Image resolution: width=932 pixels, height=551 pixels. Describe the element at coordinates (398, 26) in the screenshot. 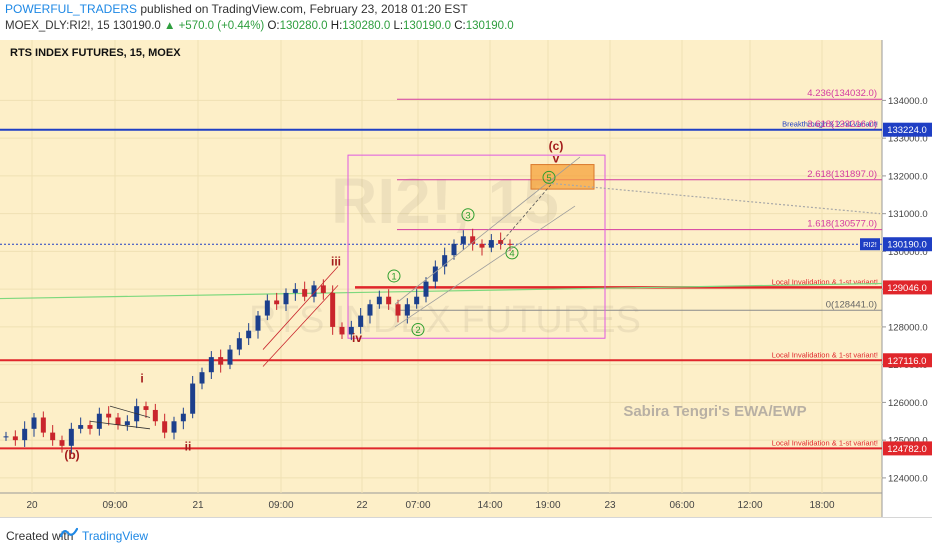

I see `low-label: L:` at that location.